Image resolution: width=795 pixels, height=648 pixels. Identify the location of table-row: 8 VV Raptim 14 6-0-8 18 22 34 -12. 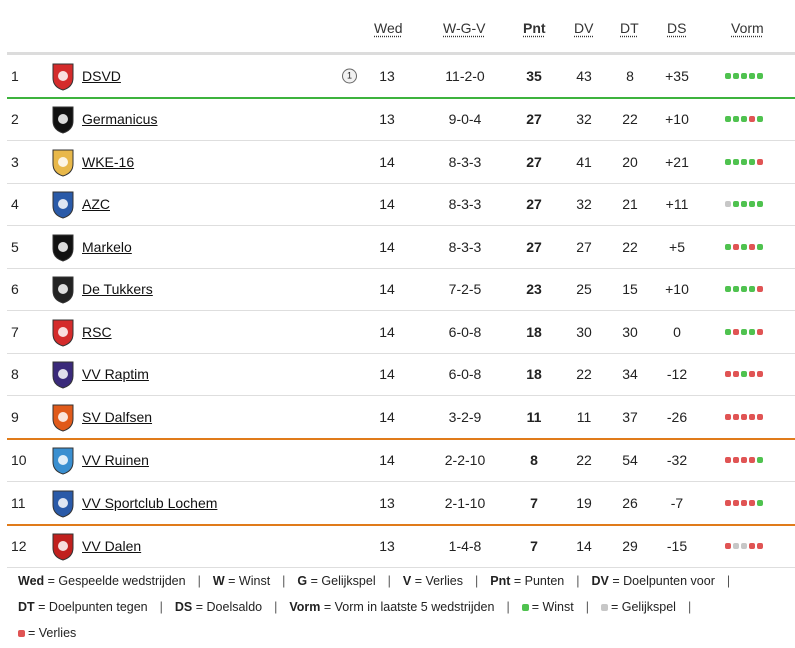
(401, 375).